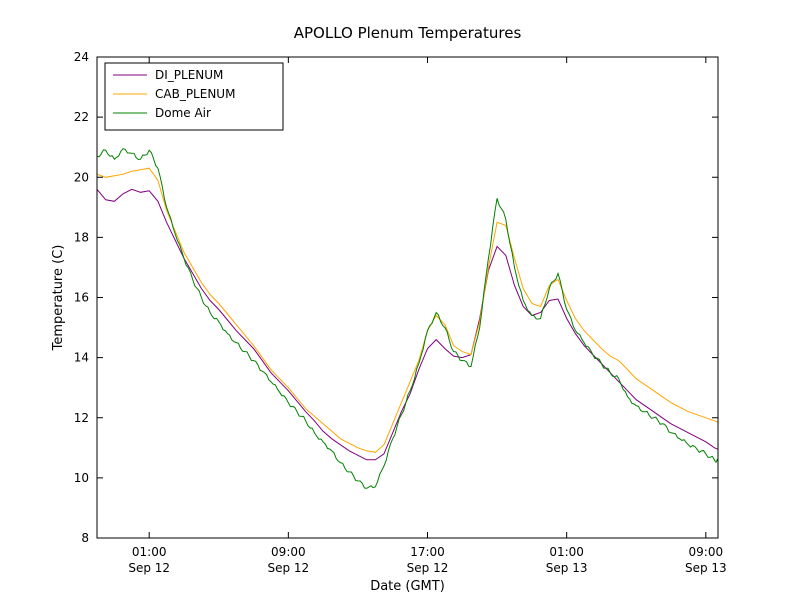 The width and height of the screenshot is (800, 600). I want to click on y-tick-label: 10, so click(81, 478).